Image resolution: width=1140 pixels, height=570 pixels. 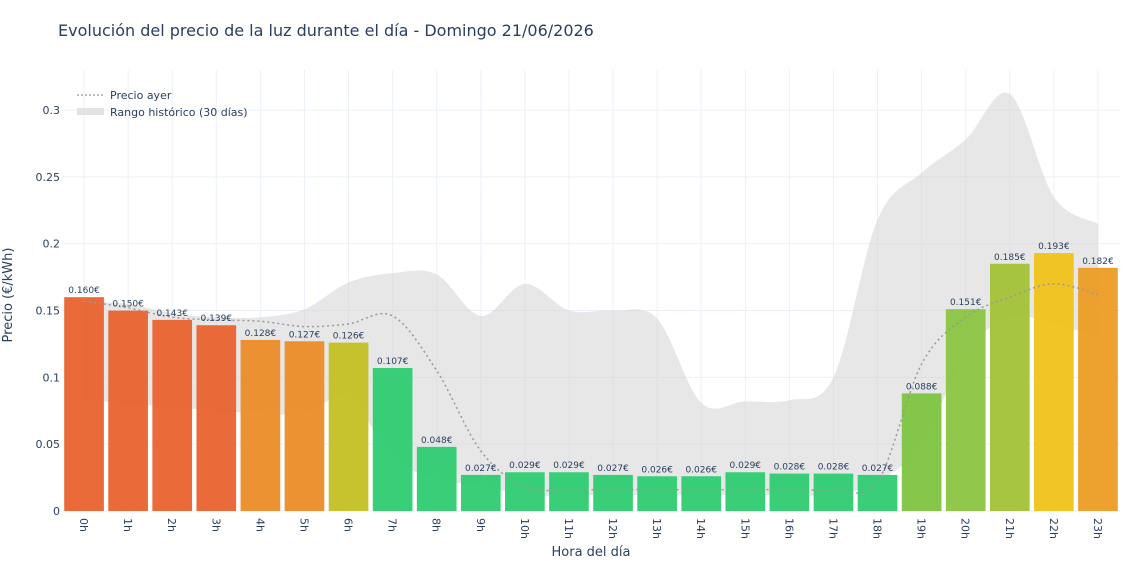 What do you see at coordinates (303, 525) in the screenshot?
I see `x-tick-label: 5h` at bounding box center [303, 525].